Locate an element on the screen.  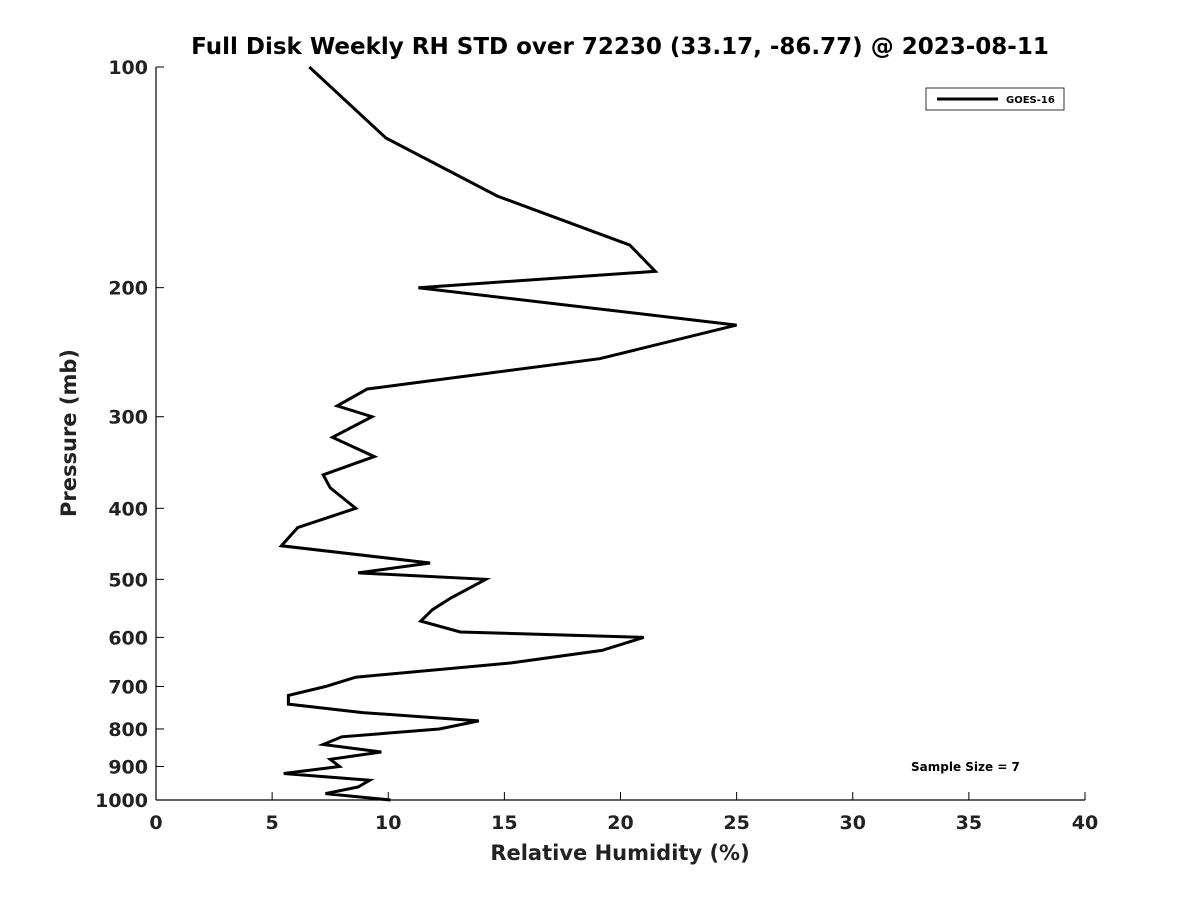
y-tick-label: 900 is located at coordinates (128, 767).